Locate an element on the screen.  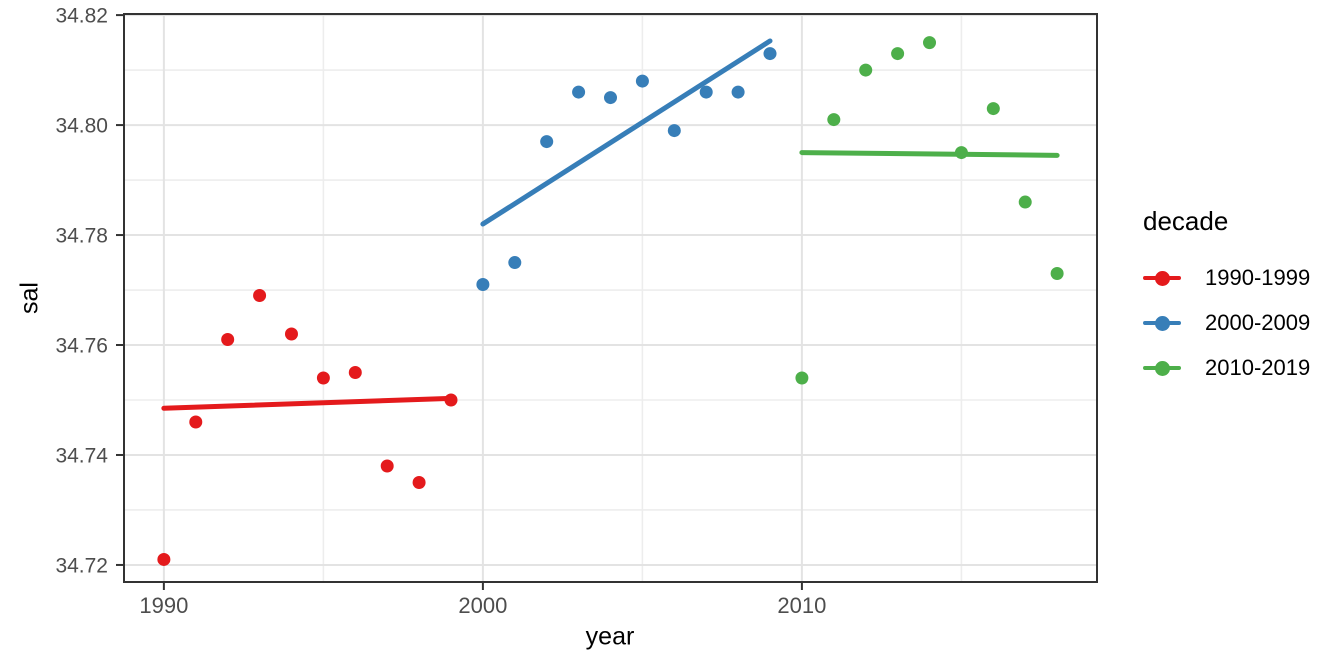
y-axis-tick-label: 34.76 is located at coordinates (81, 345).